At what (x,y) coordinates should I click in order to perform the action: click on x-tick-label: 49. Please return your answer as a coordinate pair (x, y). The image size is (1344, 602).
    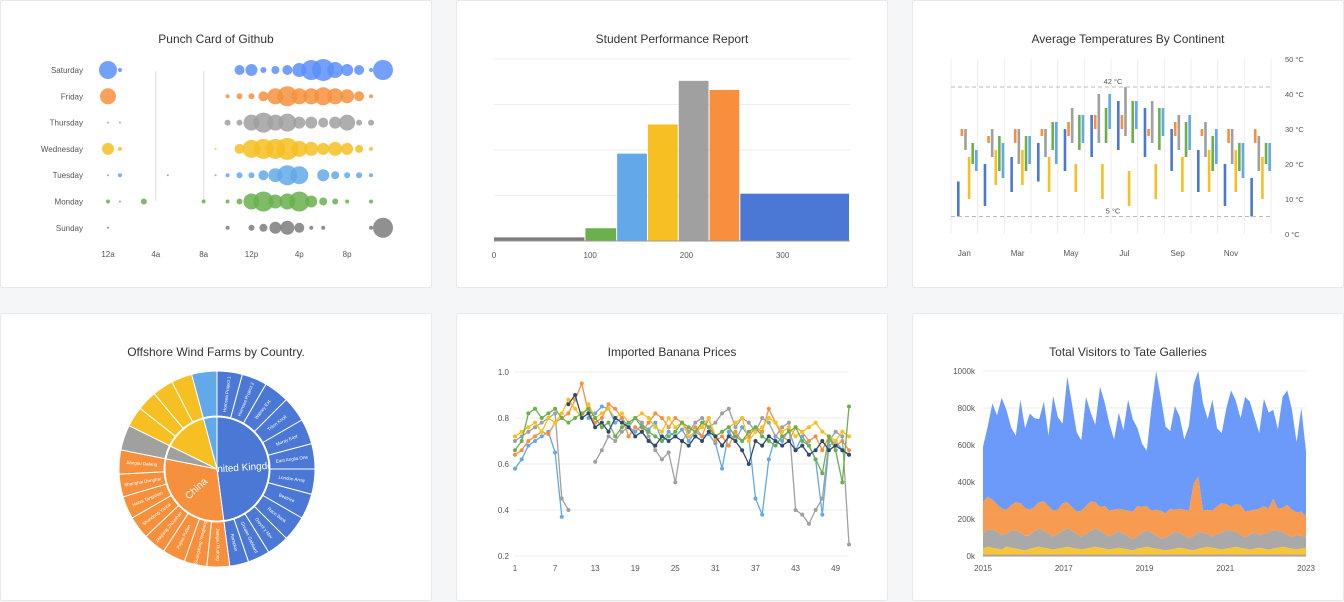
    Looking at the image, I should click on (835, 568).